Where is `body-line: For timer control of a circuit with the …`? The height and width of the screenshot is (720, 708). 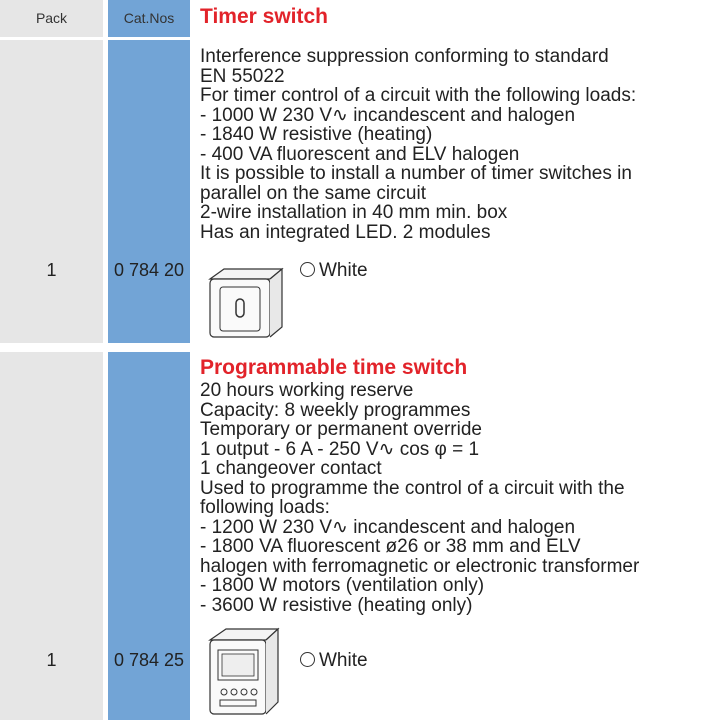 body-line: For timer control of a circuit with the … is located at coordinates (418, 95).